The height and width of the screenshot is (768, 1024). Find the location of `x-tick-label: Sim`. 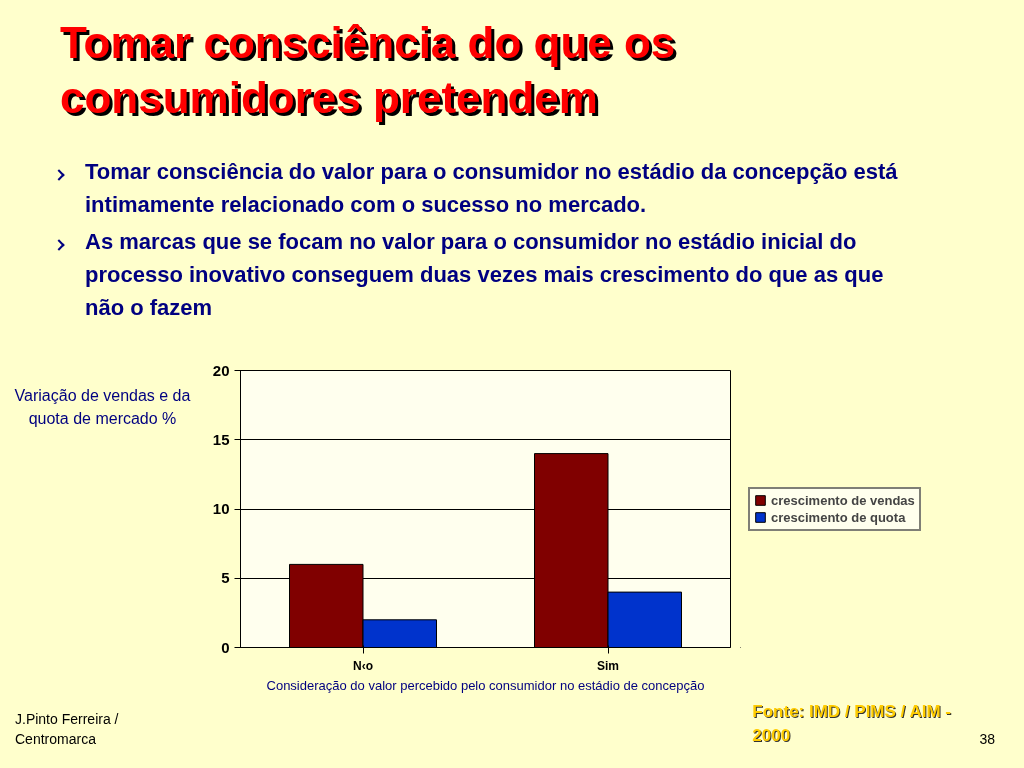

x-tick-label: Sim is located at coordinates (608, 665).